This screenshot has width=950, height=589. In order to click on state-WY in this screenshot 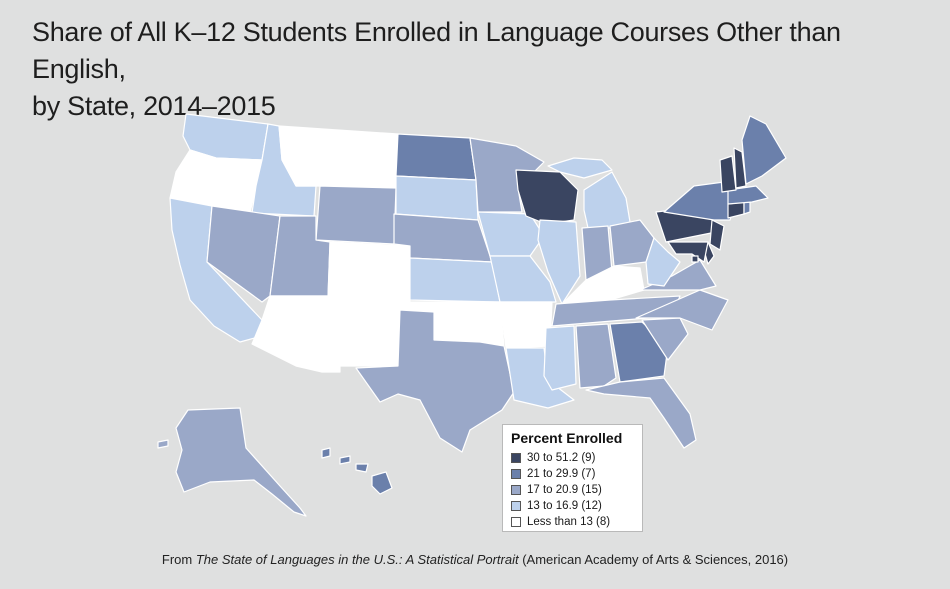, I will do `click(356, 215)`.